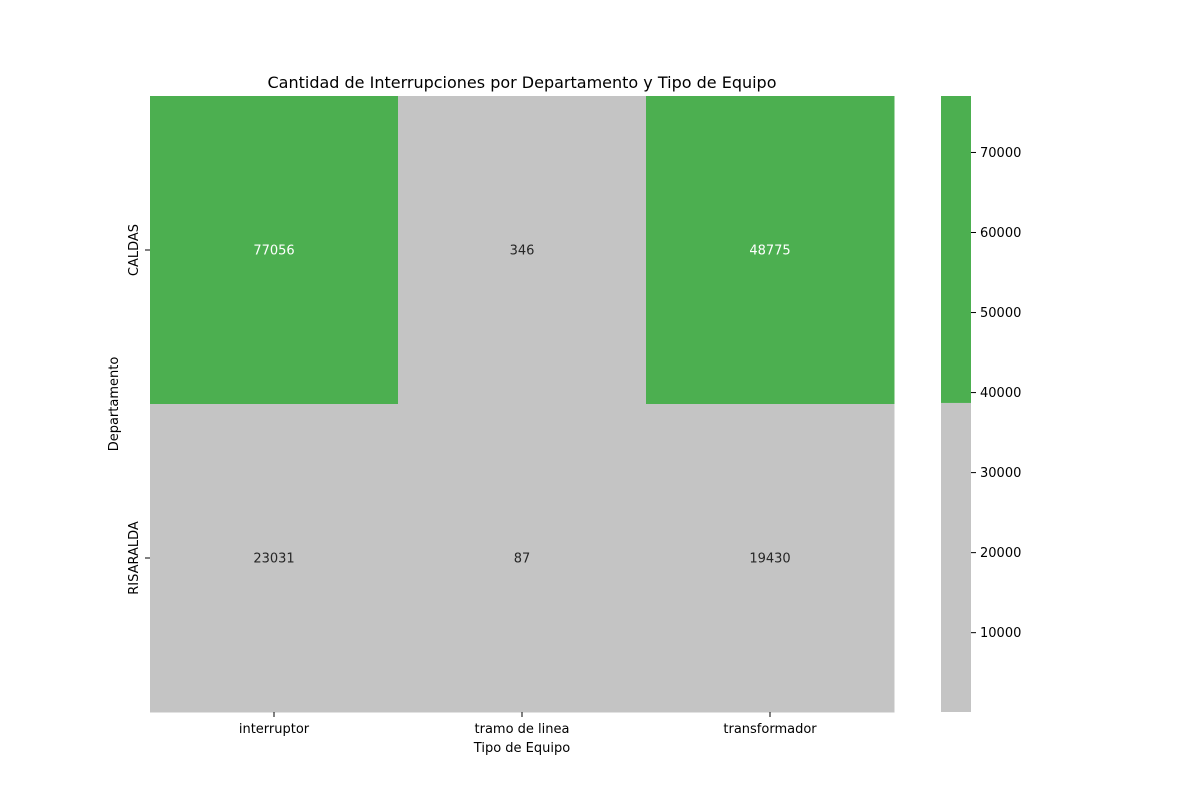 Image resolution: width=1200 pixels, height=800 pixels. What do you see at coordinates (1000, 313) in the screenshot?
I see `colorbar-tick-label: 50000` at bounding box center [1000, 313].